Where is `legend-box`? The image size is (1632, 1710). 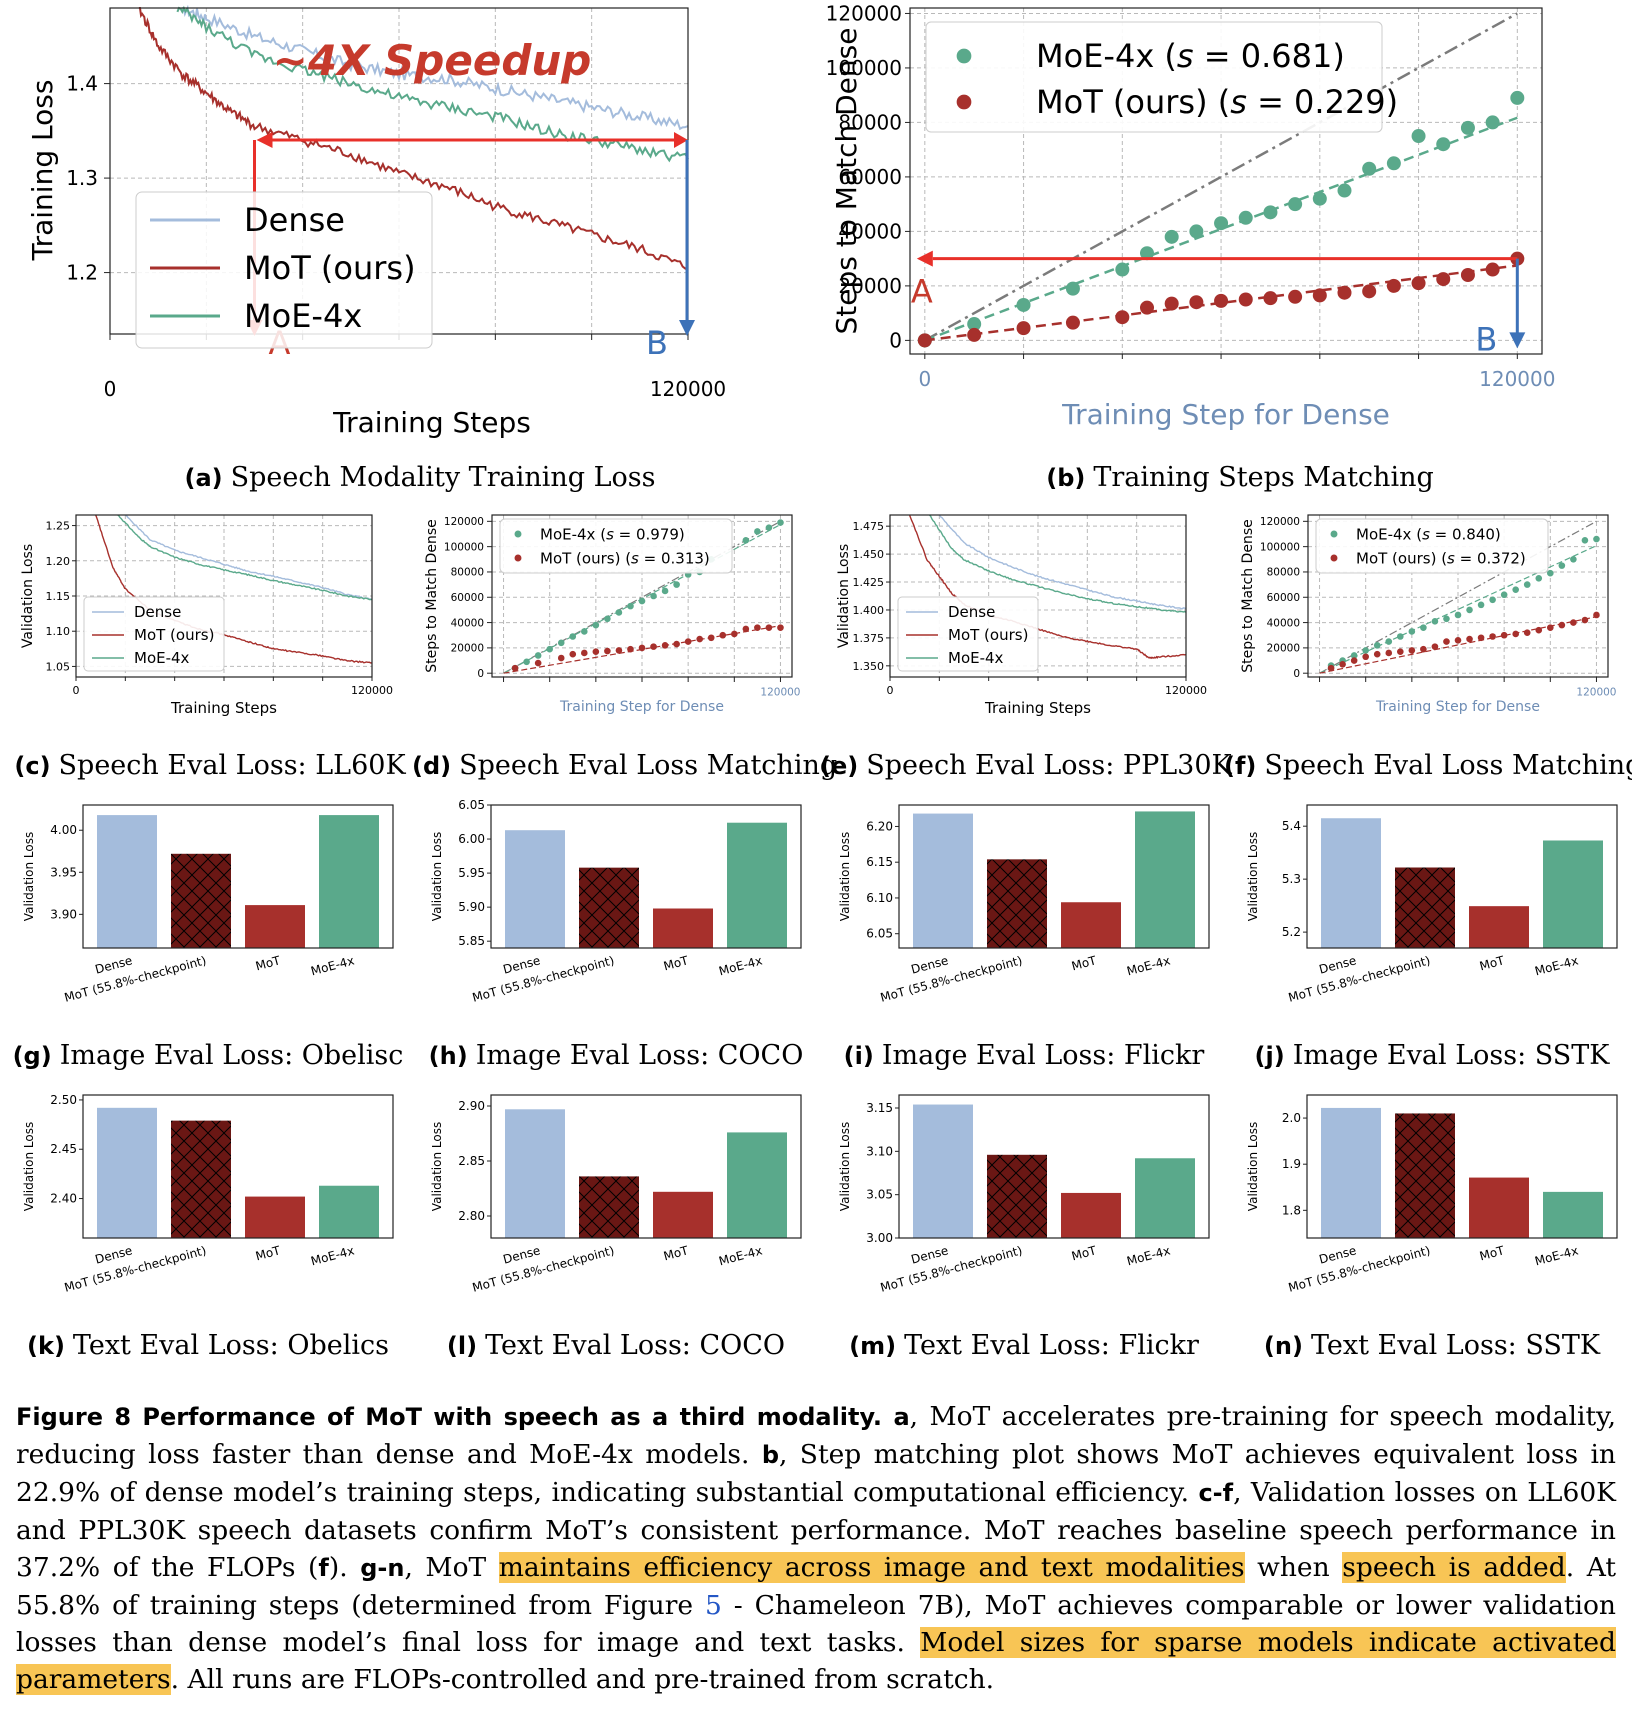
legend-box is located at coordinates (154, 634).